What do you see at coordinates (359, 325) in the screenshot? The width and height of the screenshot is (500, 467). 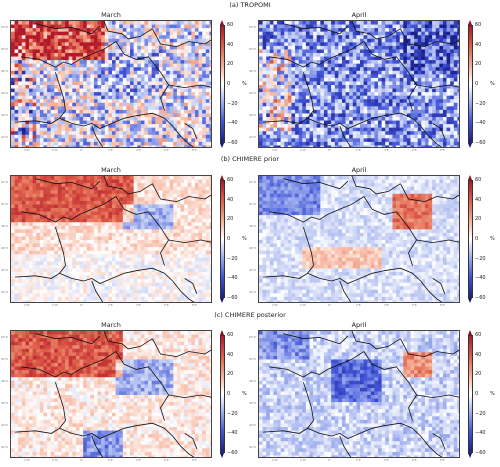 I see `panel-title-posterior-april: April` at bounding box center [359, 325].